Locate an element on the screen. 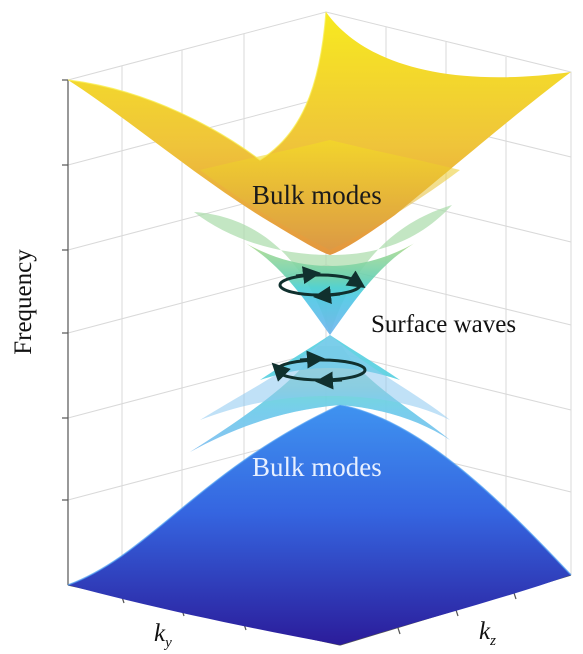 The width and height of the screenshot is (583, 654). upper-orbit is located at coordinates (322, 285).